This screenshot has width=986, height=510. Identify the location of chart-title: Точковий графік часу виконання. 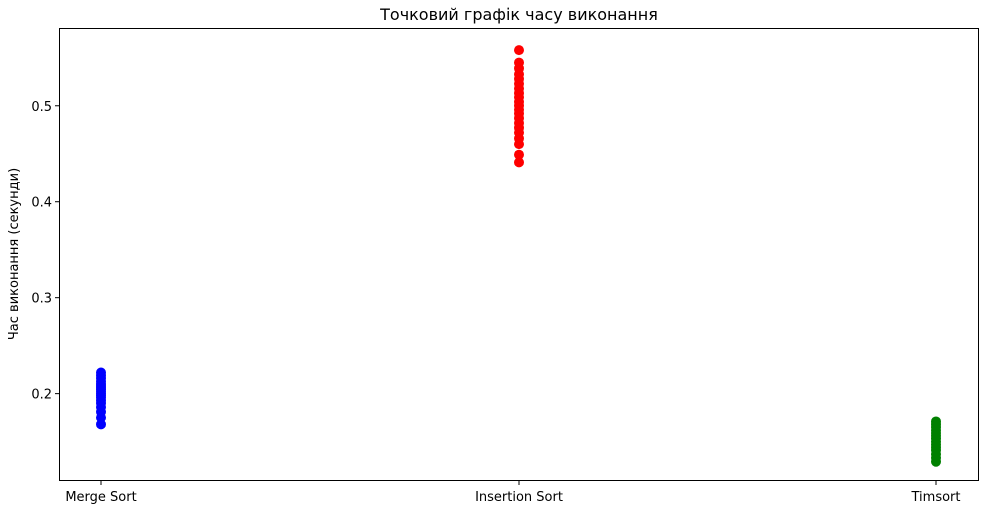
(518, 14).